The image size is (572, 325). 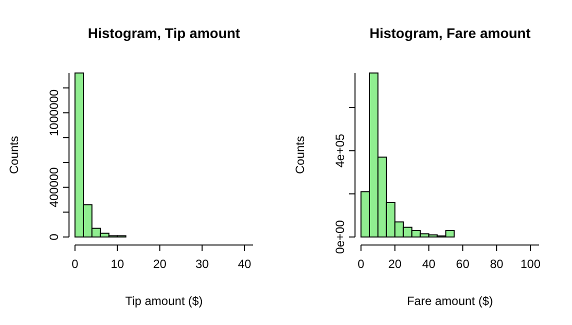 What do you see at coordinates (450, 33) in the screenshot?
I see `chart-title: Histogram, Fare amount` at bounding box center [450, 33].